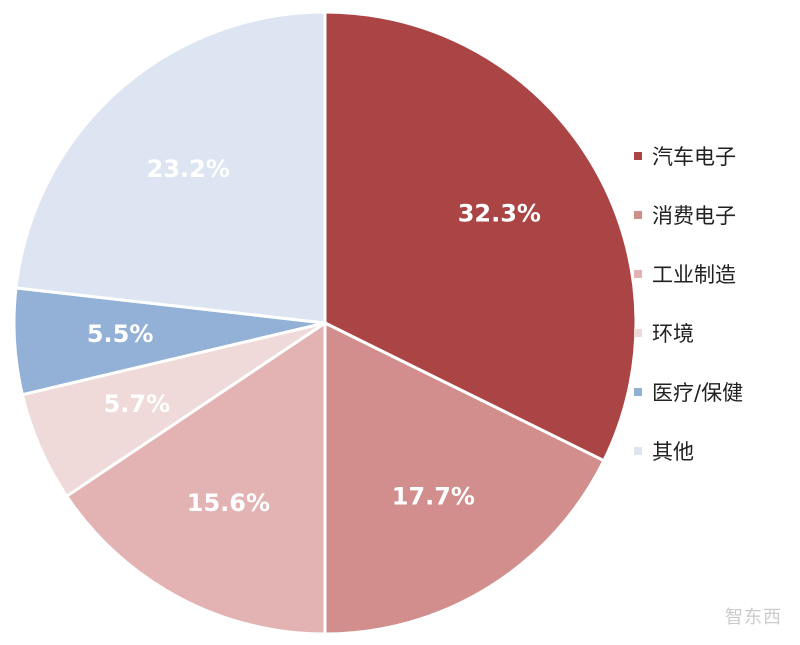 Image resolution: width=800 pixels, height=645 pixels. I want to click on legend-label: 医疗/保健, so click(698, 392).